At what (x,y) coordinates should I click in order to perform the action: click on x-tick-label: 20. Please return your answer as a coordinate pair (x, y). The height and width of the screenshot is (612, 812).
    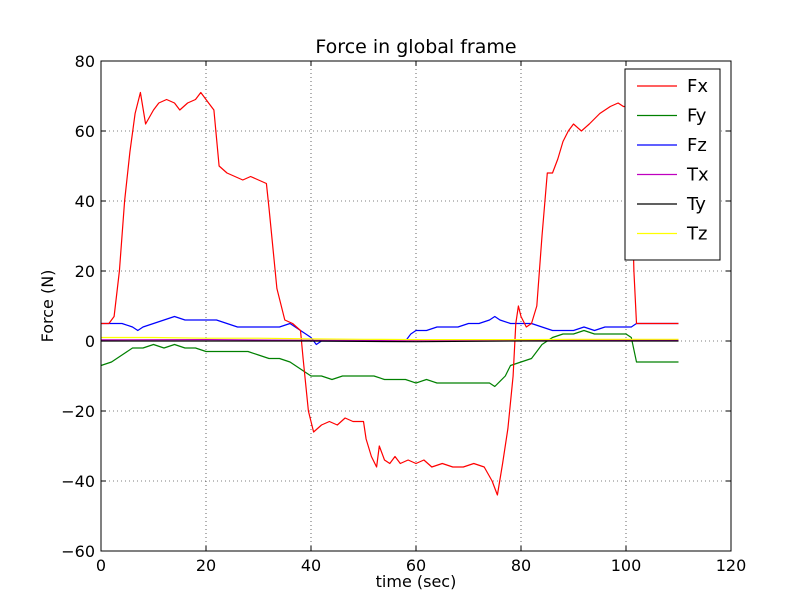
    Looking at the image, I should click on (206, 565).